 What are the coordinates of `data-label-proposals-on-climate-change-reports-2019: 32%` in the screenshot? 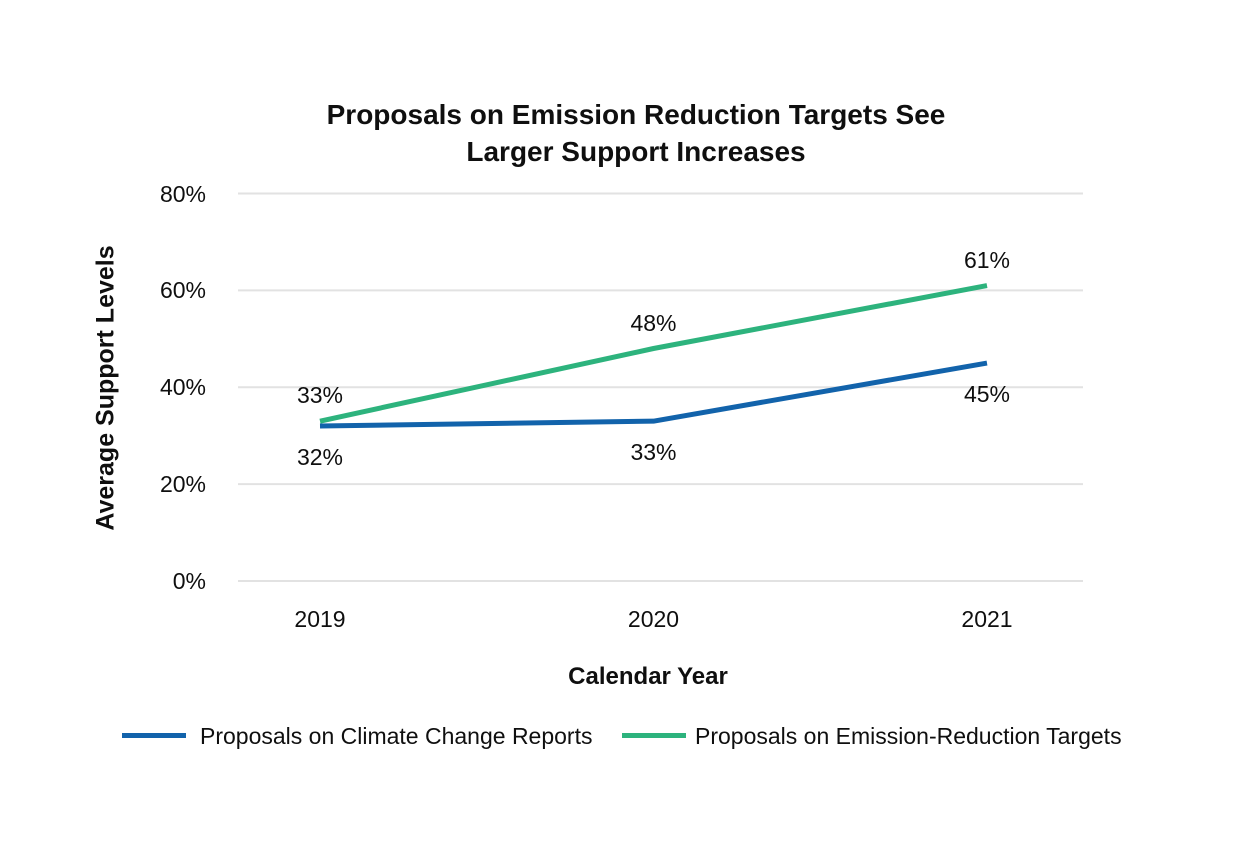 It's located at (320, 457).